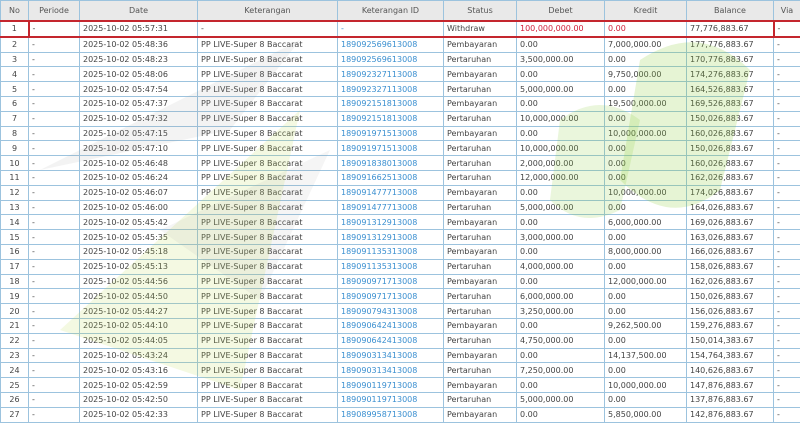 The width and height of the screenshot is (800, 423). I want to click on header-debet: Debet, so click(561, 11).